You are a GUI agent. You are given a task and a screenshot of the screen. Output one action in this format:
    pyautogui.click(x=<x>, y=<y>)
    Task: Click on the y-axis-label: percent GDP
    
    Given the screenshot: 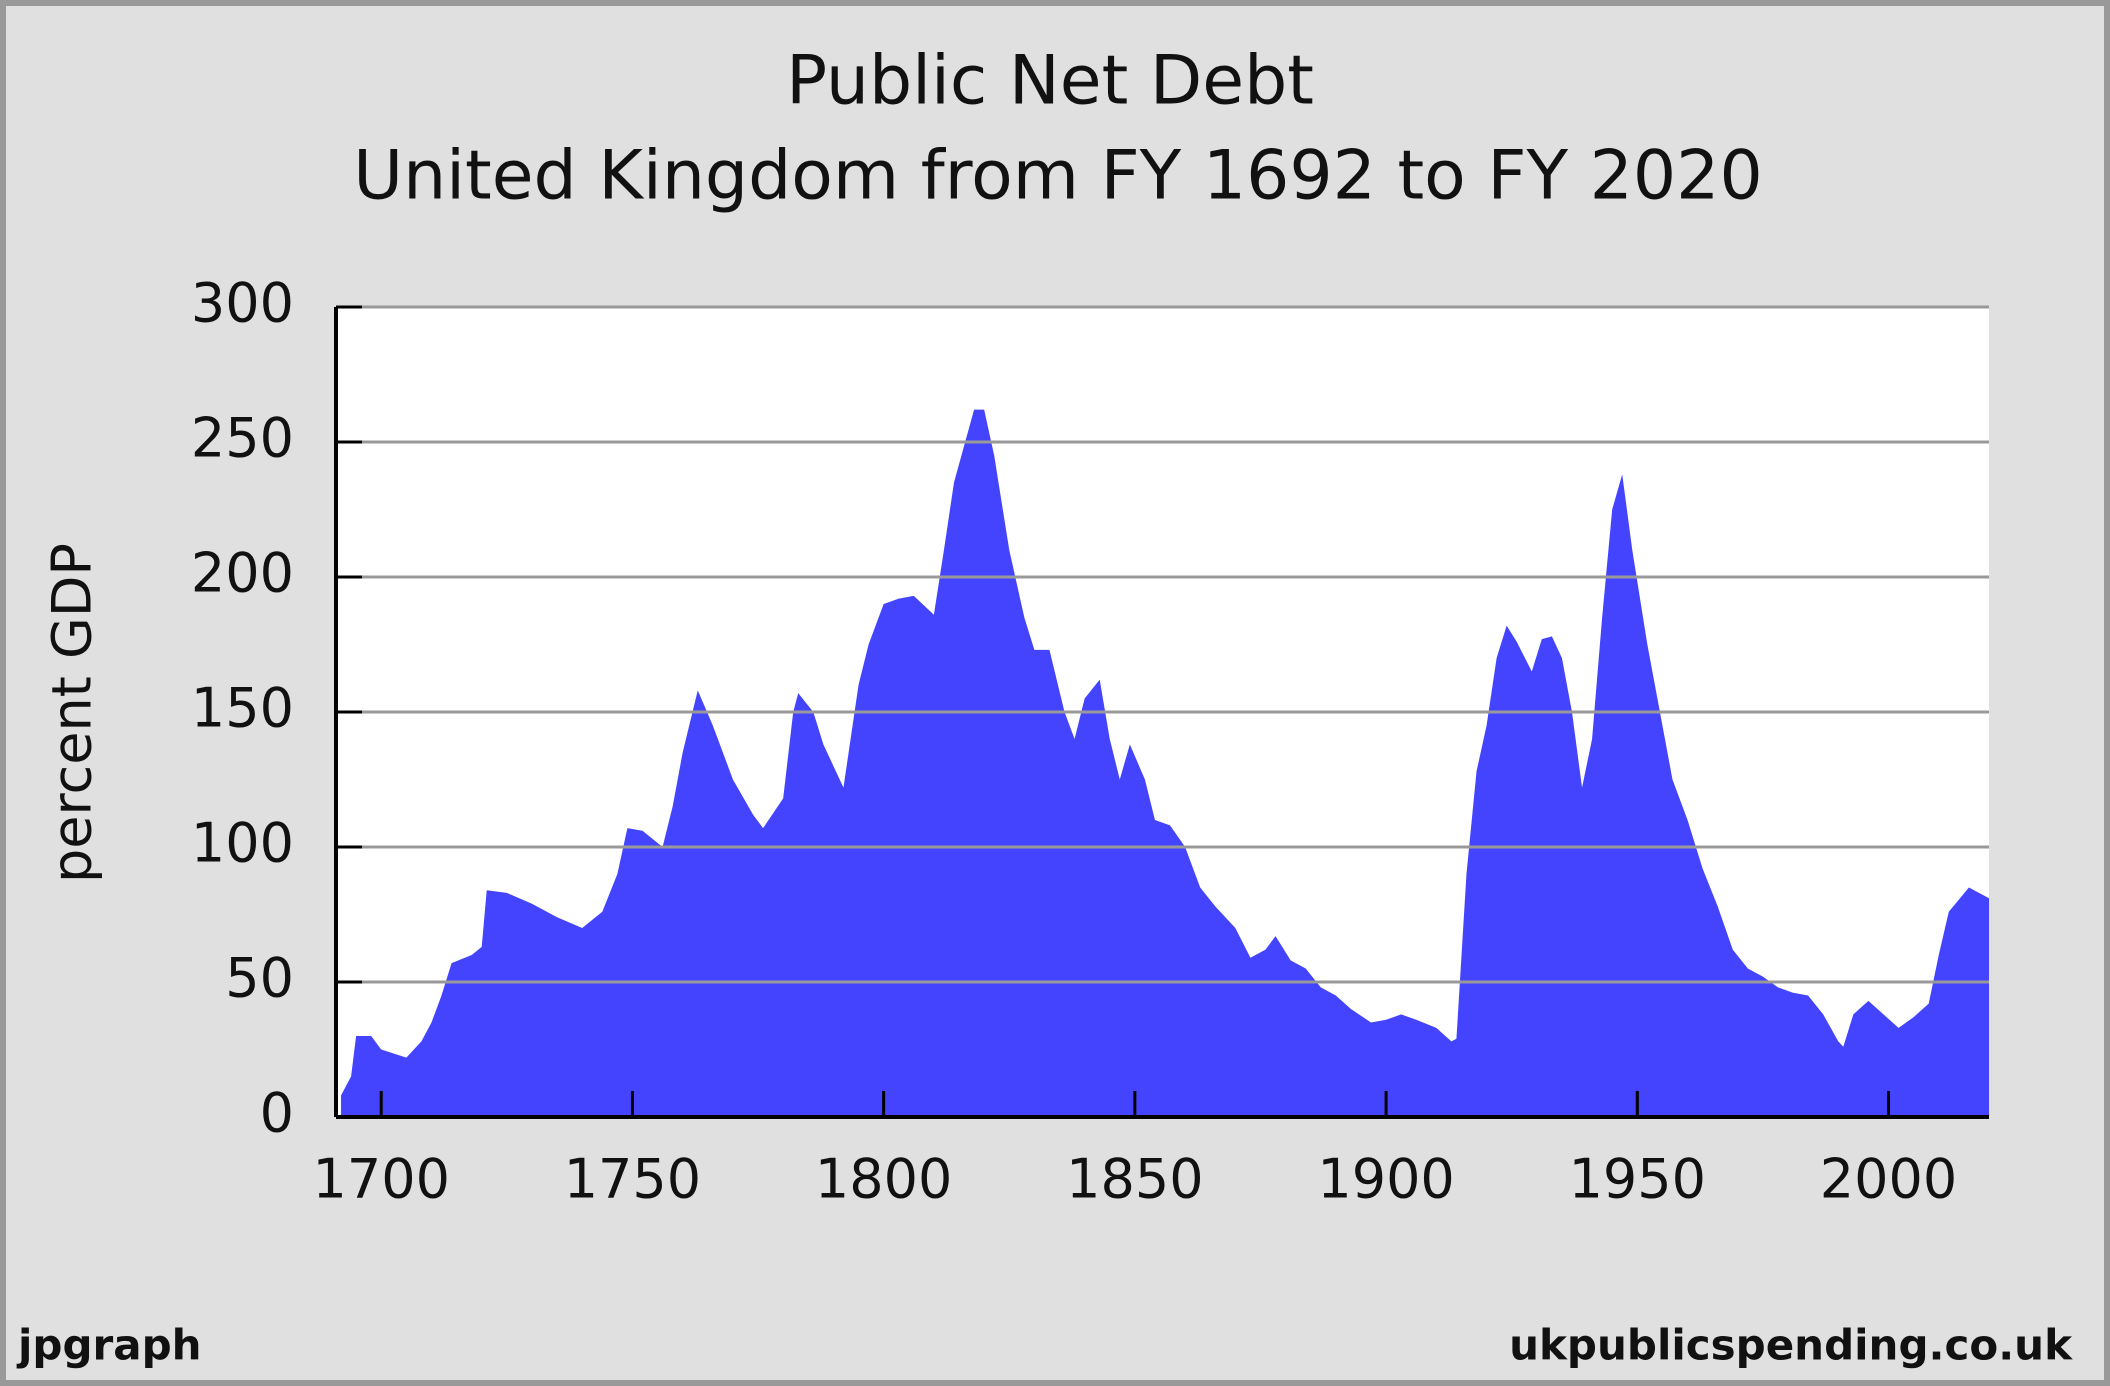 What is the action you would take?
    pyautogui.click(x=72, y=713)
    